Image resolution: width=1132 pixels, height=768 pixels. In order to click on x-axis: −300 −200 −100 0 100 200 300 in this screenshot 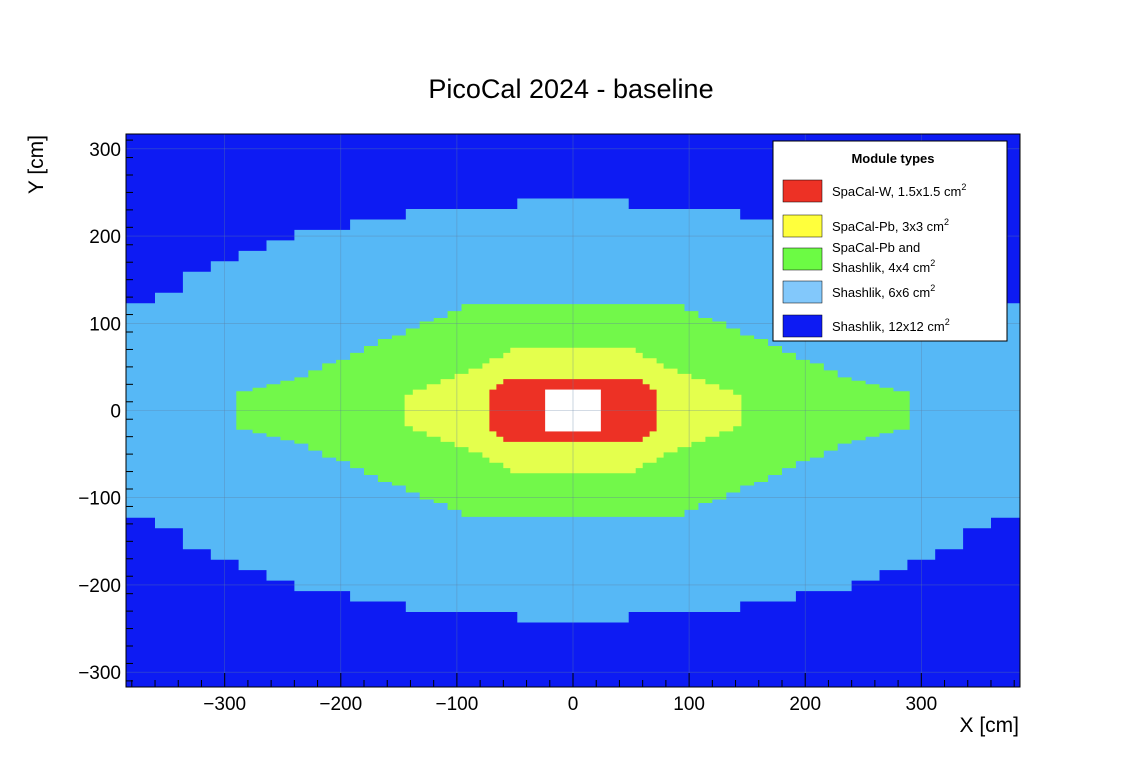, I will do `click(573, 694)`.